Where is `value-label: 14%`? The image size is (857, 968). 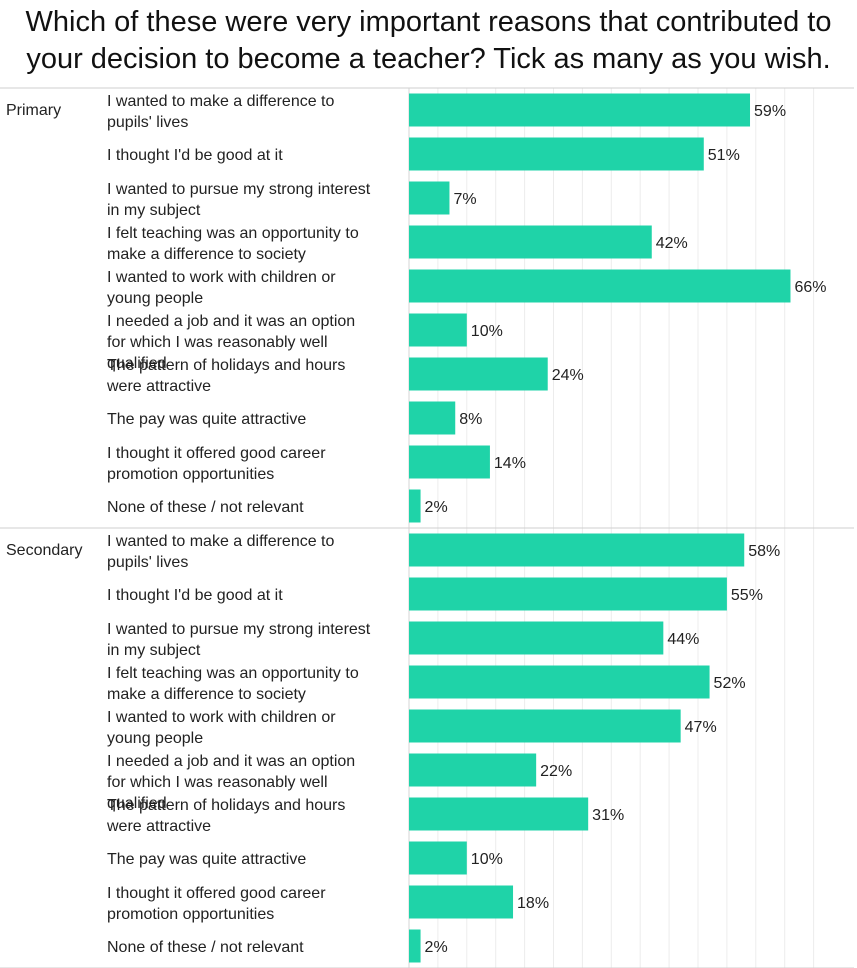 value-label: 14% is located at coordinates (510, 463).